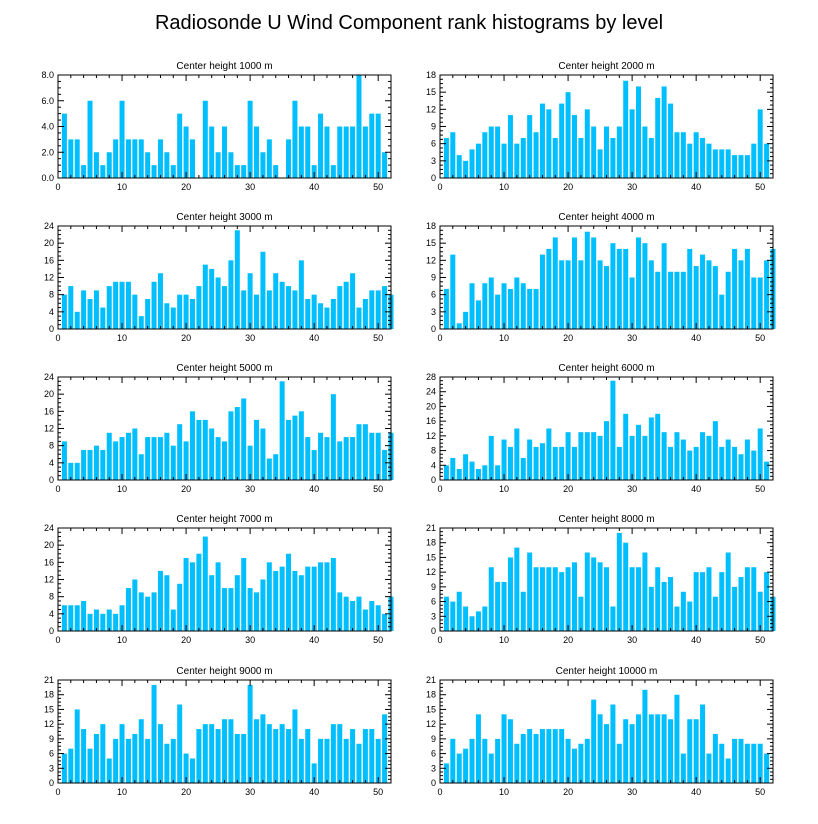  What do you see at coordinates (433, 127) in the screenshot?
I see `y-tick-label: 9` at bounding box center [433, 127].